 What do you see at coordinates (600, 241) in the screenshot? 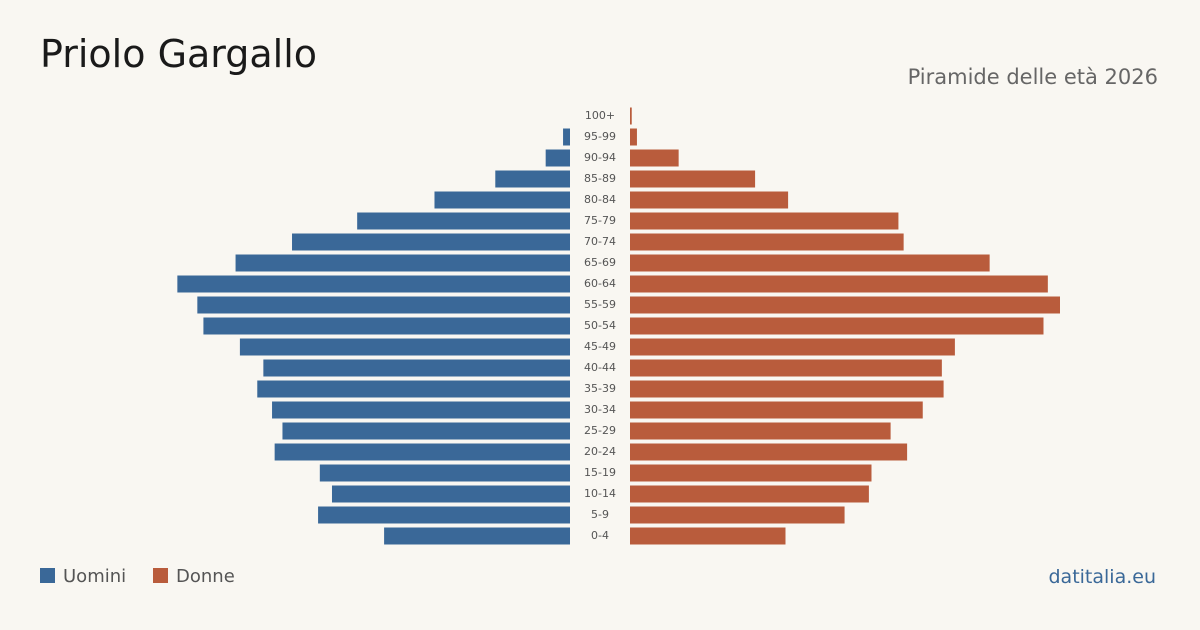
I see `age-label: 70-74` at bounding box center [600, 241].